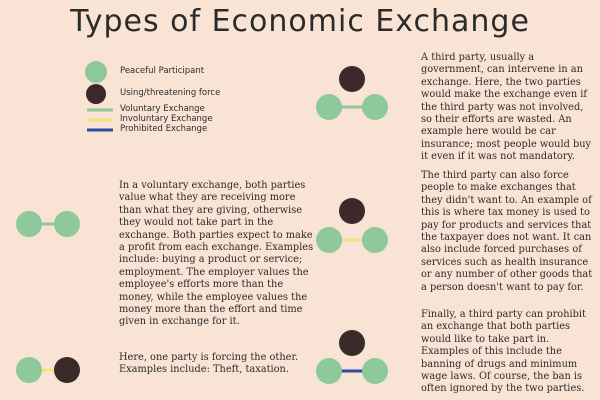 This screenshot has width=600, height=400. What do you see at coordinates (162, 71) in the screenshot?
I see `legend-peaceful-label: Peaceful Participant` at bounding box center [162, 71].